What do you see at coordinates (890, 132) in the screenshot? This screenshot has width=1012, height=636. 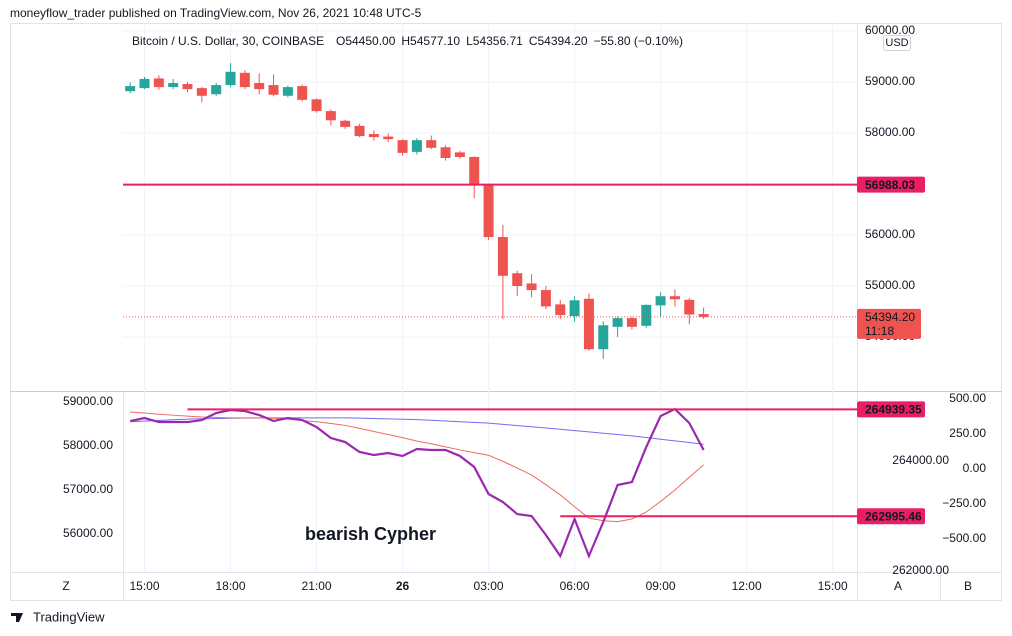 I see `y-tick-label: 58000.00` at bounding box center [890, 132].